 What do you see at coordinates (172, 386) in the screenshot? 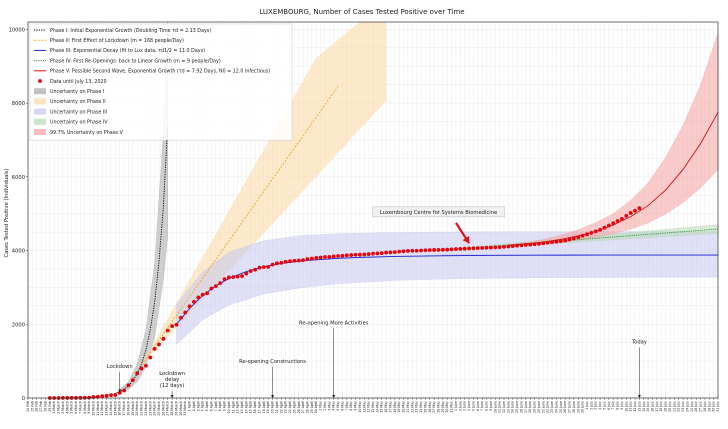
I see `annotation-line: (12 days)` at bounding box center [172, 386].